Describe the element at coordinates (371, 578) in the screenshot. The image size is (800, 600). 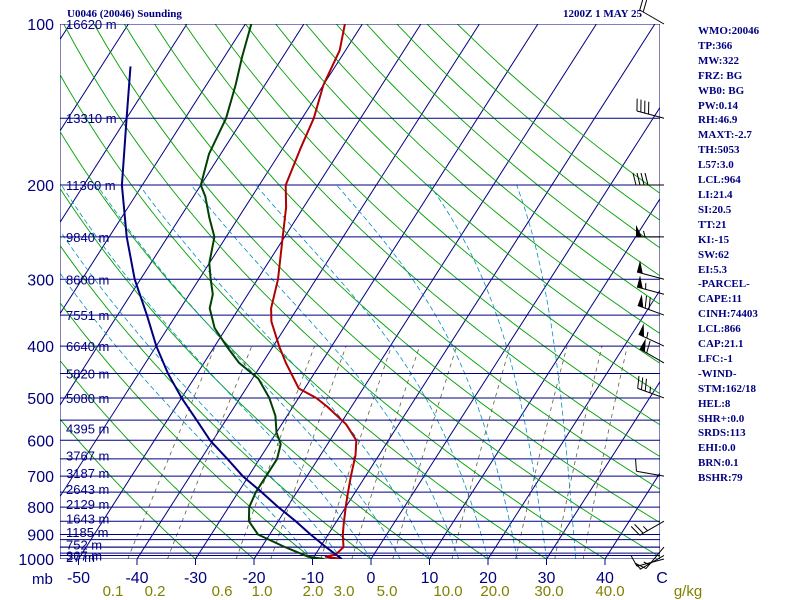
I see `temp-label: 0` at that location.